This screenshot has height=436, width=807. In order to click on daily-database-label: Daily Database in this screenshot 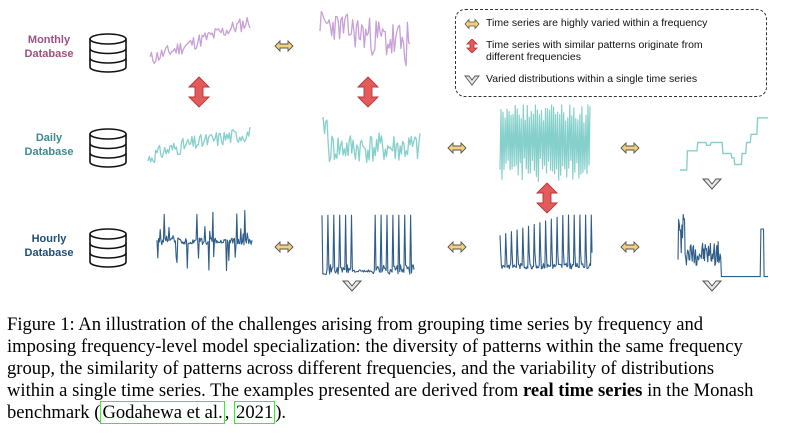, I will do `click(49, 145)`.